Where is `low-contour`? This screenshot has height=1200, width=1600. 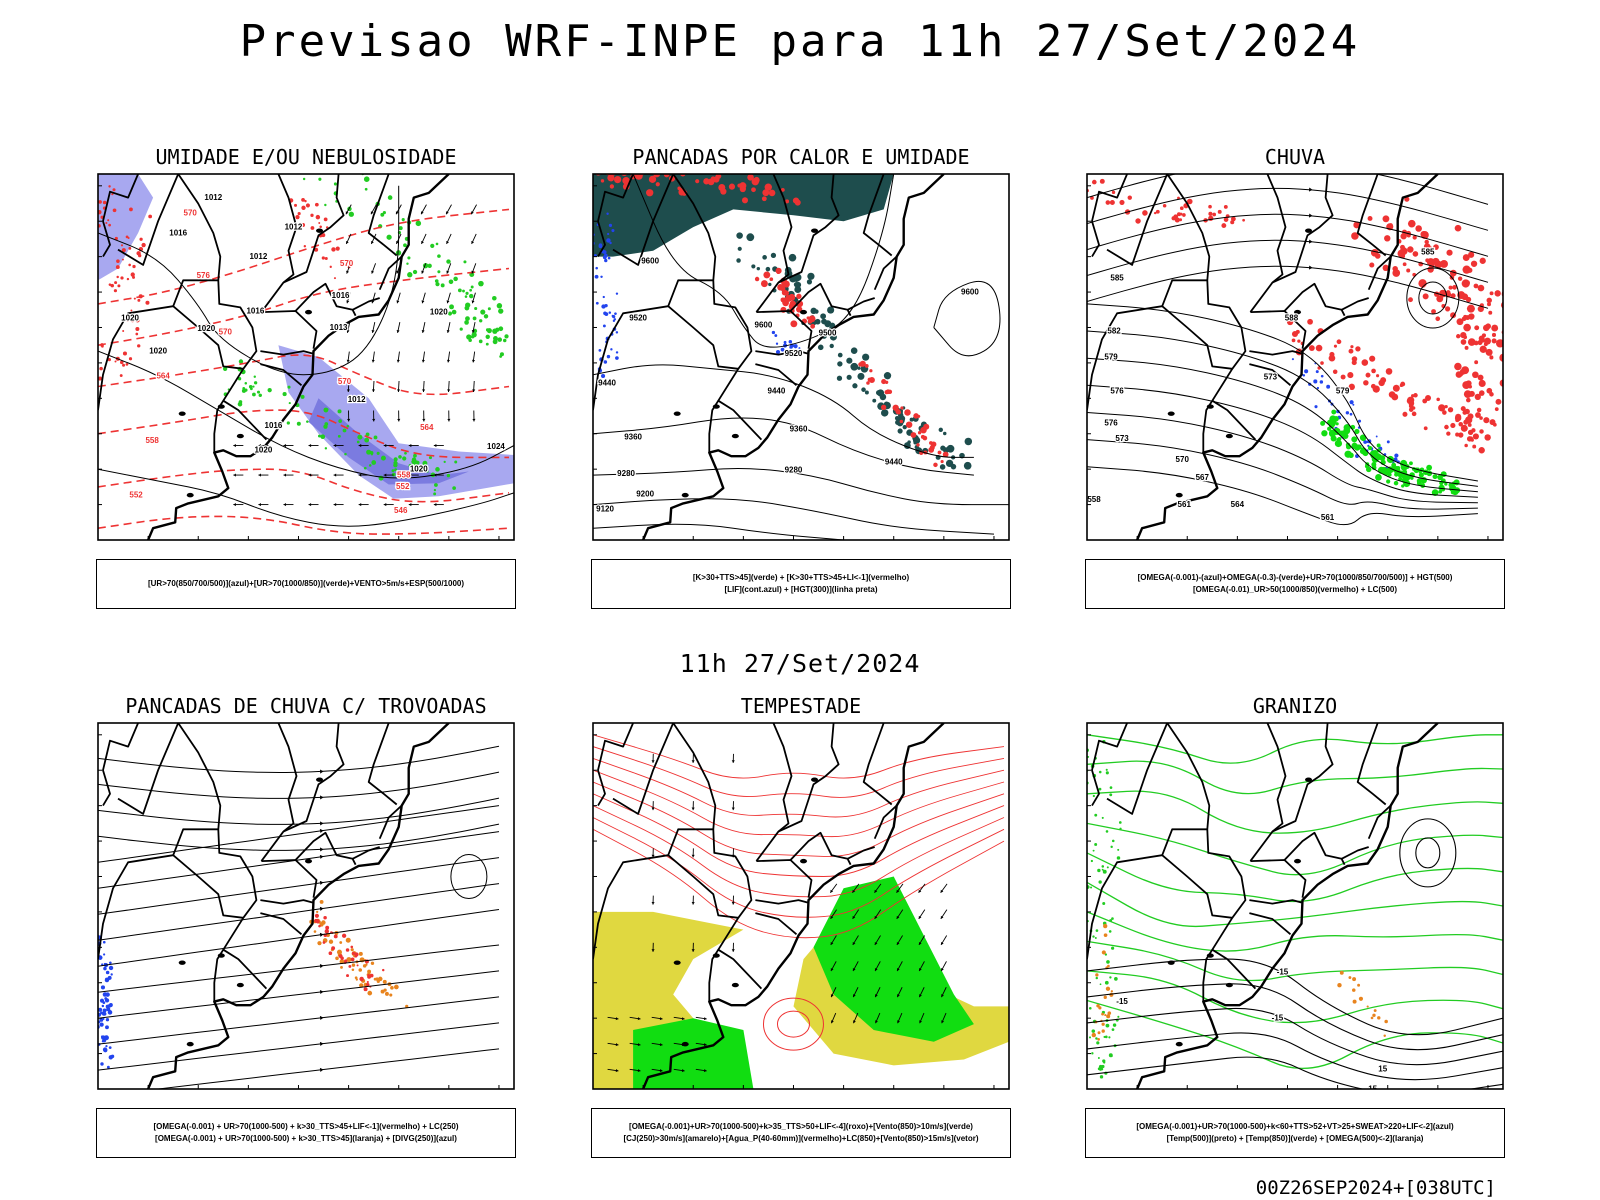
low-contour is located at coordinates (793, 1024).